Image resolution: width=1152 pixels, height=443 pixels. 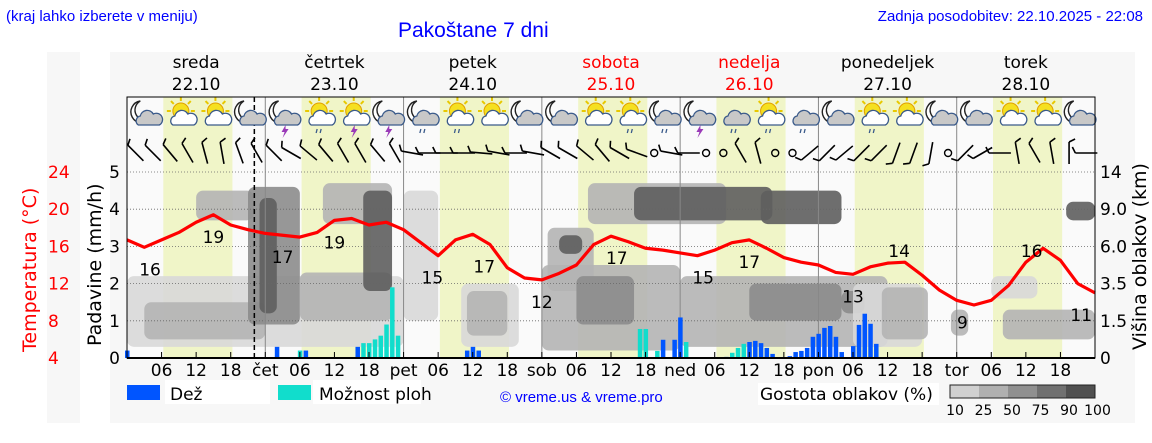 I want to click on precip-axis-label: Padavine (mm/h), so click(x=95, y=264).